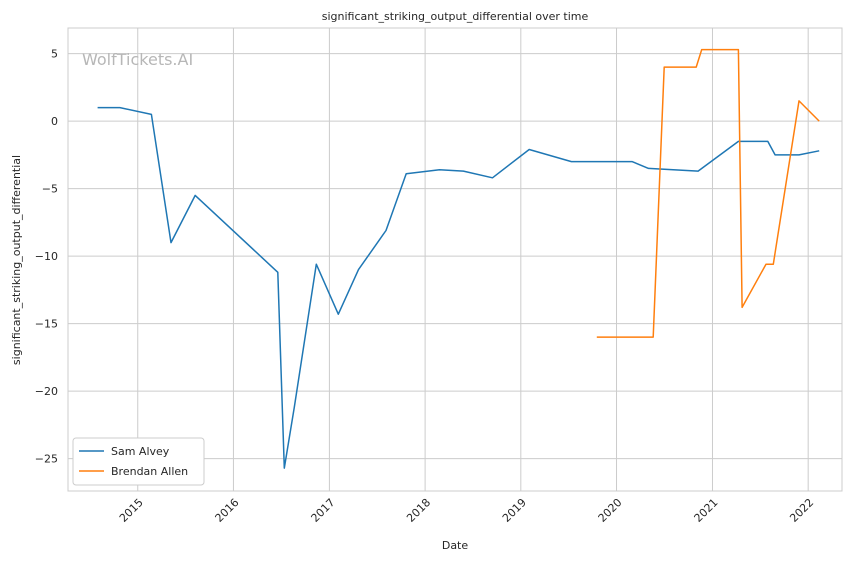  What do you see at coordinates (149, 471) in the screenshot?
I see `legend-label-brendan-allen: Brendan Allen` at bounding box center [149, 471].